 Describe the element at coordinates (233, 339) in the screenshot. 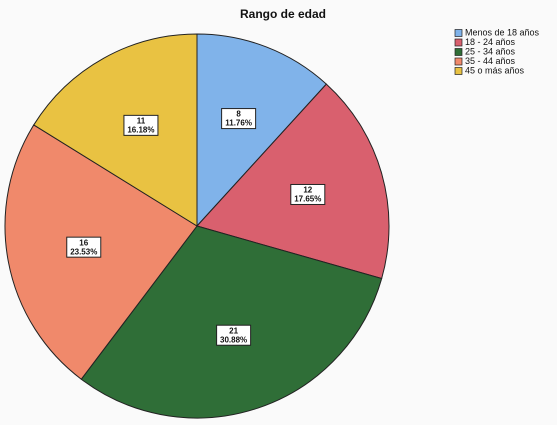

I see `percent-label: 30.88%` at that location.